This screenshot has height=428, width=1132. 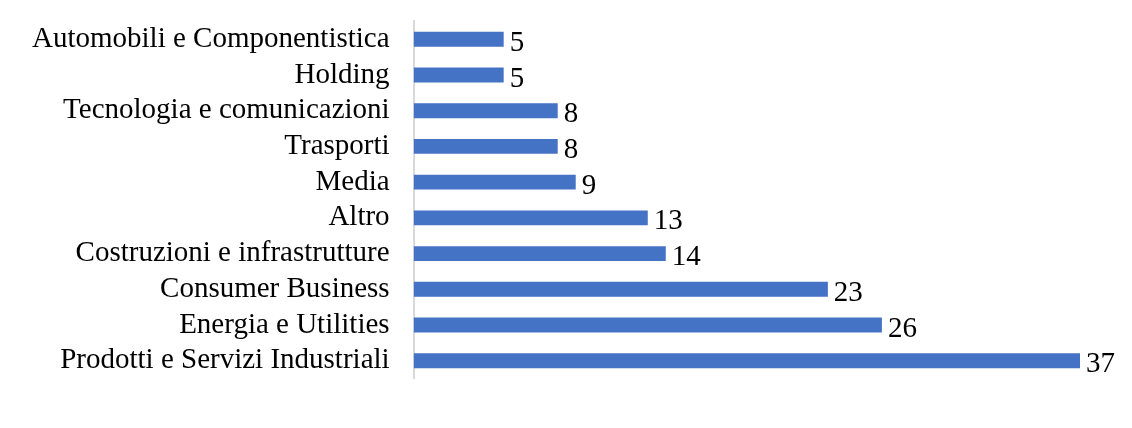 I want to click on data-label: 23, so click(x=848, y=290).